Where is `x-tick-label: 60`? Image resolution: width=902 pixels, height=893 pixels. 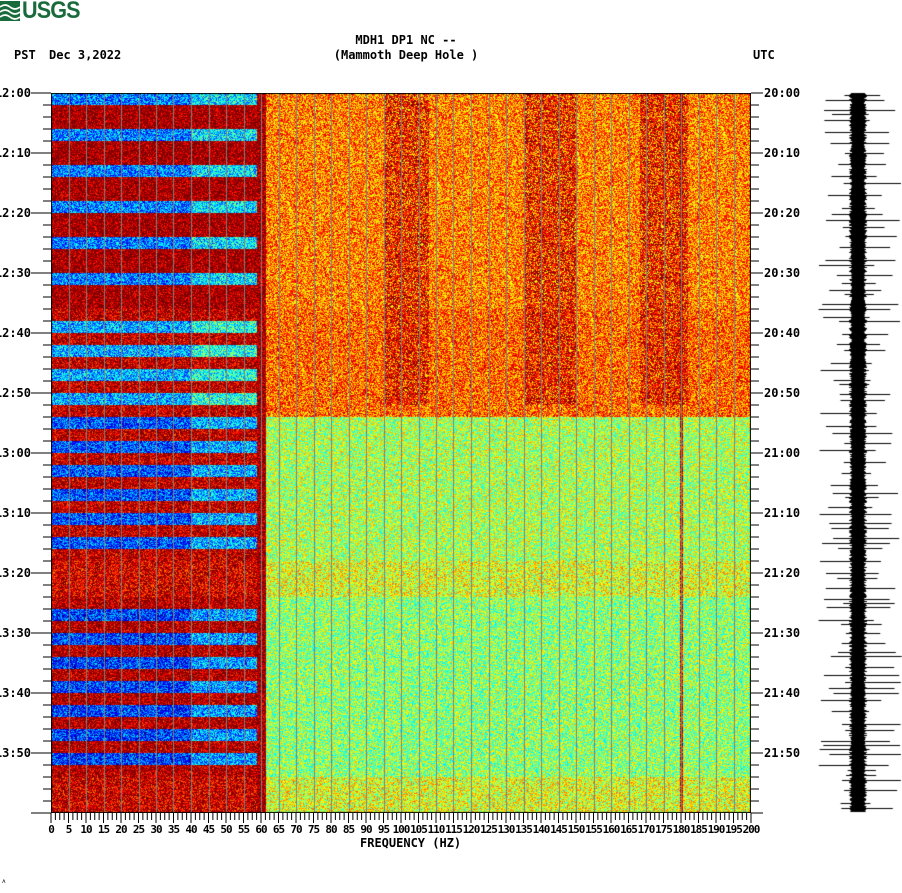 x-tick-label: 60 is located at coordinates (261, 829).